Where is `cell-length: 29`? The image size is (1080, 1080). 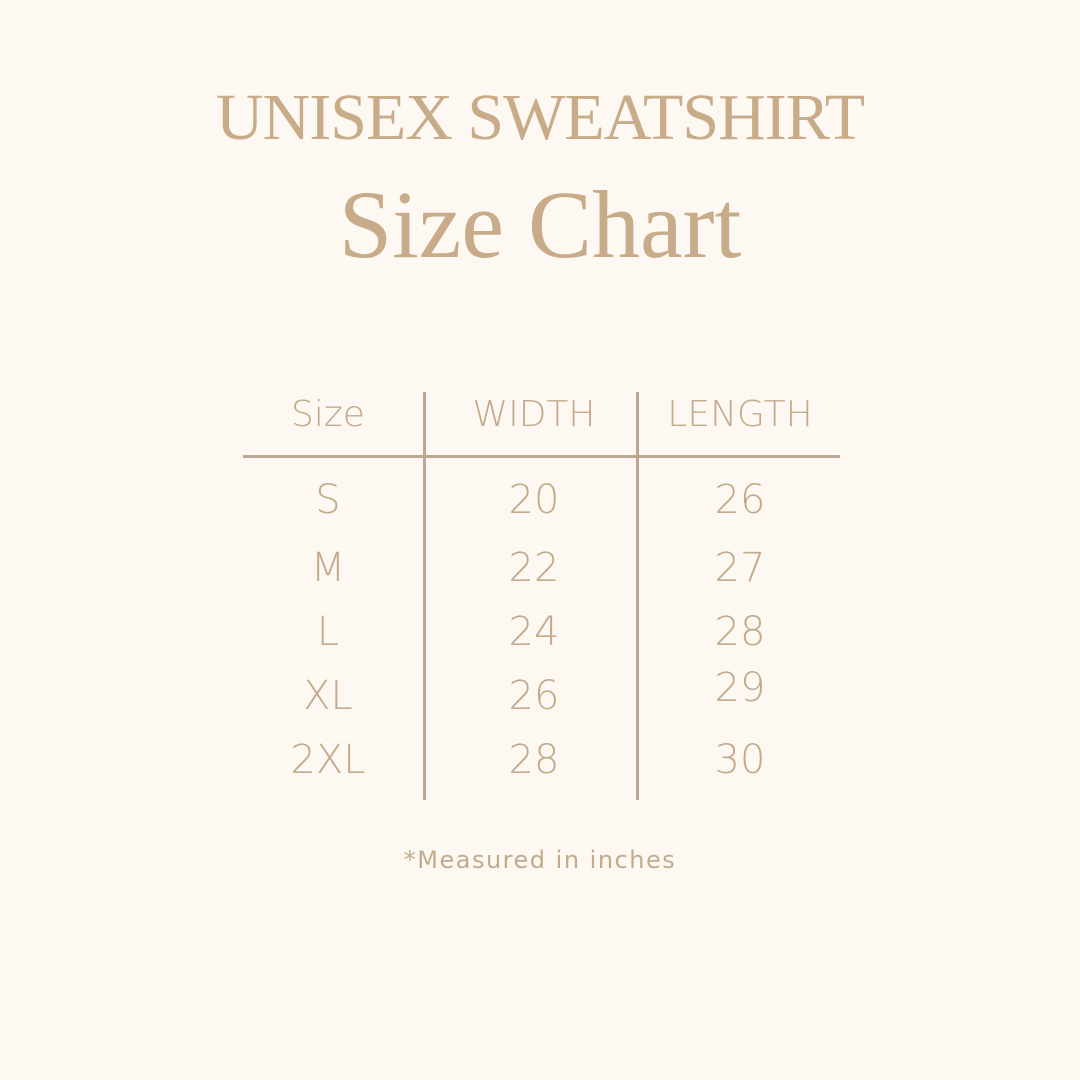
cell-length: 29 is located at coordinates (740, 688).